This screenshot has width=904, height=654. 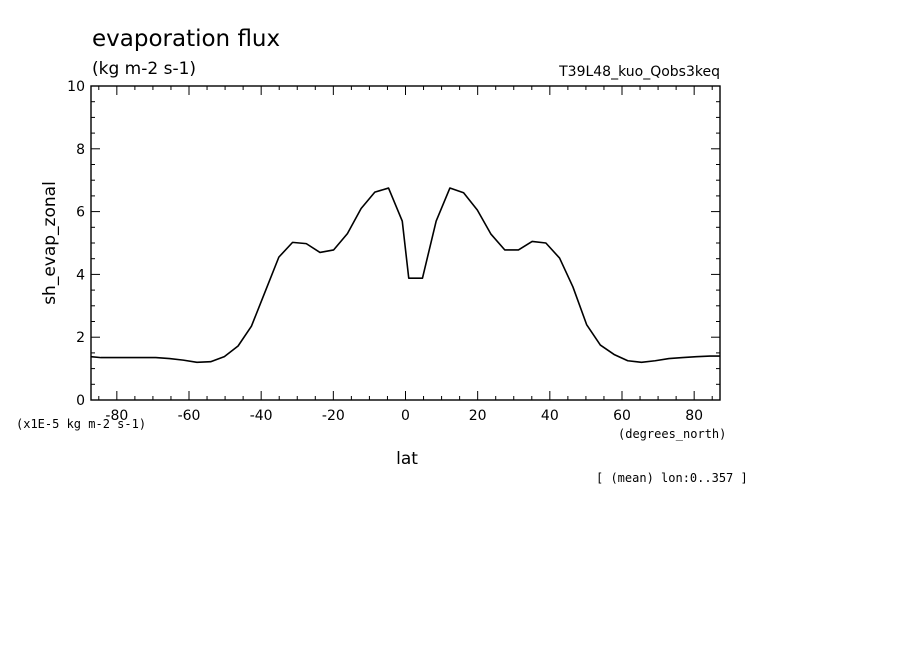 I want to click on chart-subtitle: (kg m-2 s-1), so click(x=144, y=69).